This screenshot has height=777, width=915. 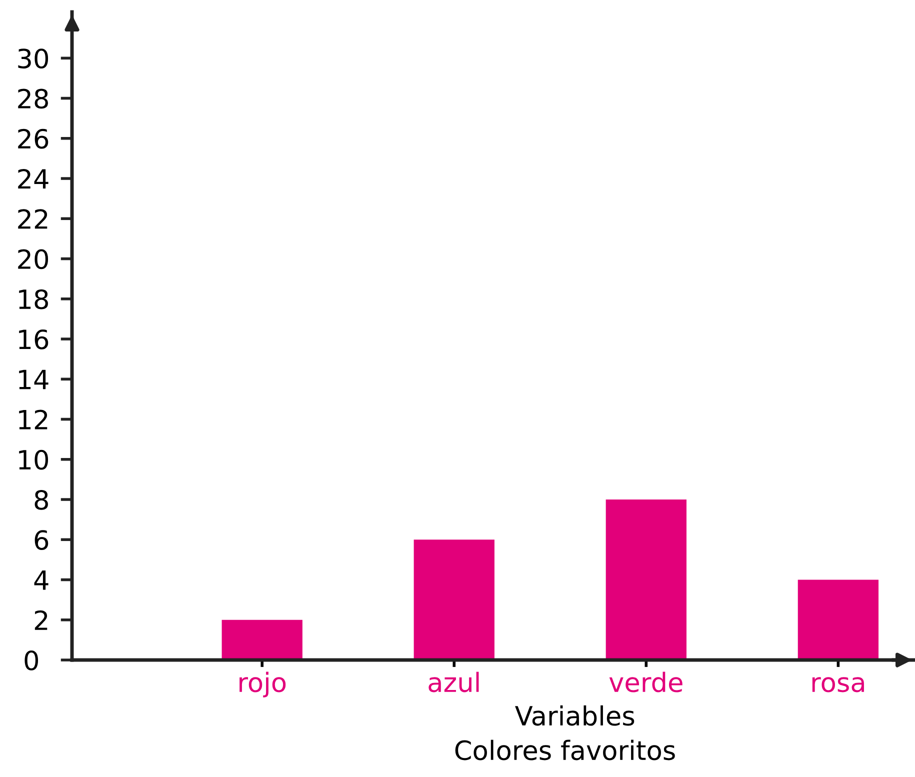 I want to click on y-tick-label: 2, so click(x=41, y=620).